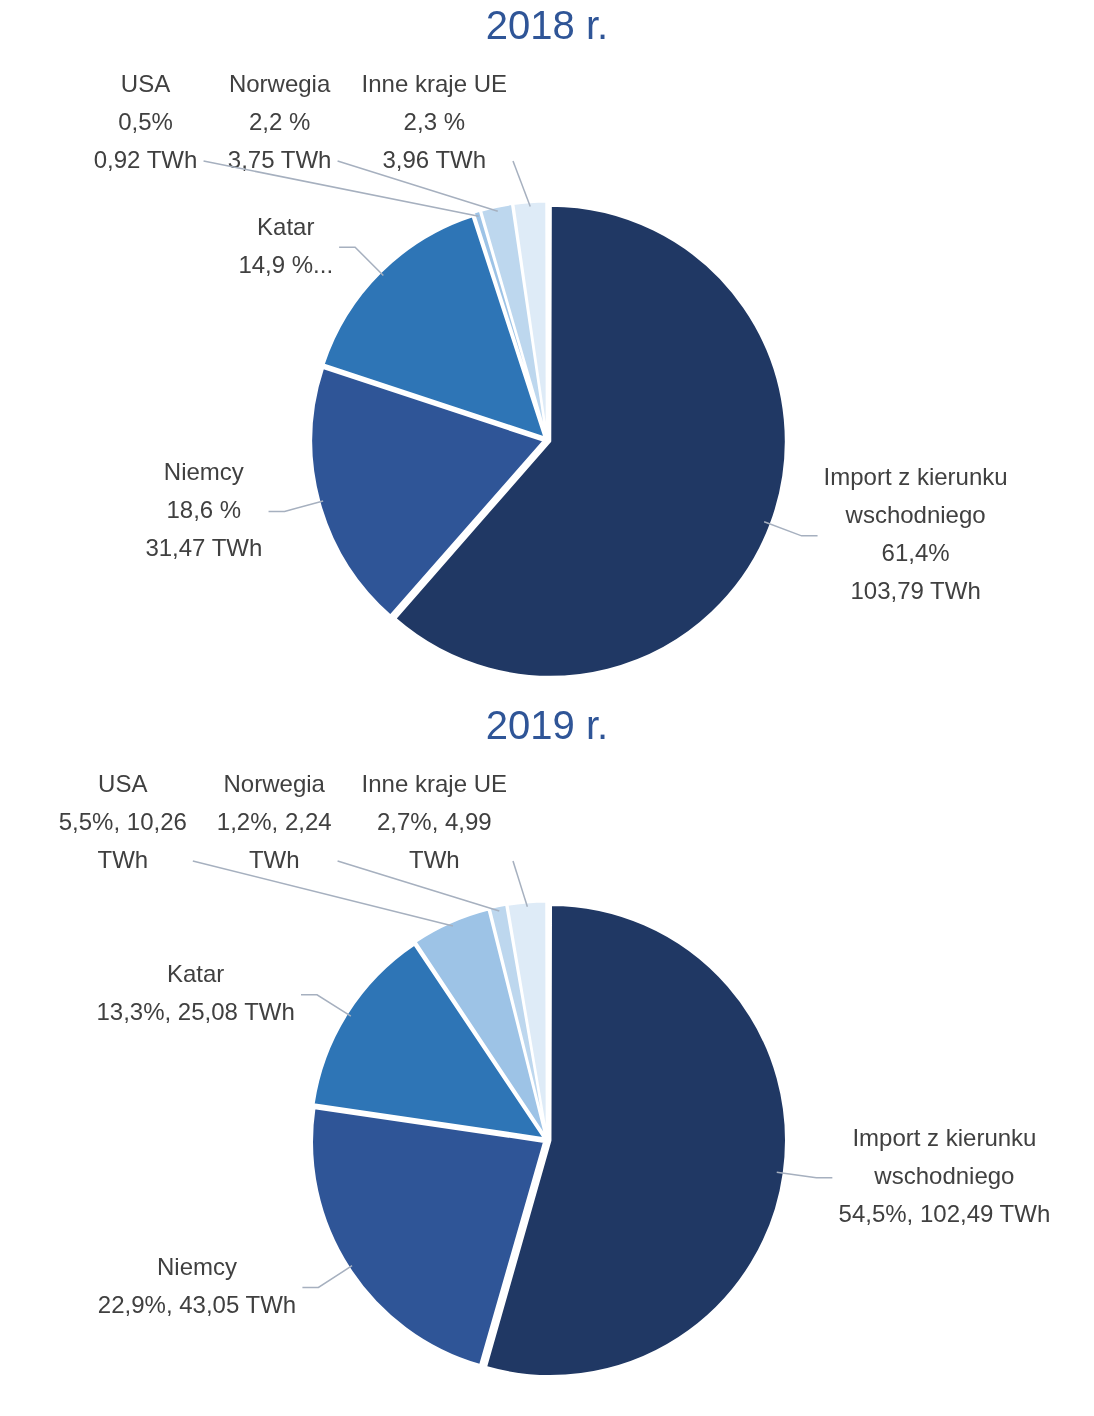 This screenshot has width=1094, height=1416. What do you see at coordinates (274, 840) in the screenshot?
I see `data-label: 1,2%, 2,24 TWh` at bounding box center [274, 840].